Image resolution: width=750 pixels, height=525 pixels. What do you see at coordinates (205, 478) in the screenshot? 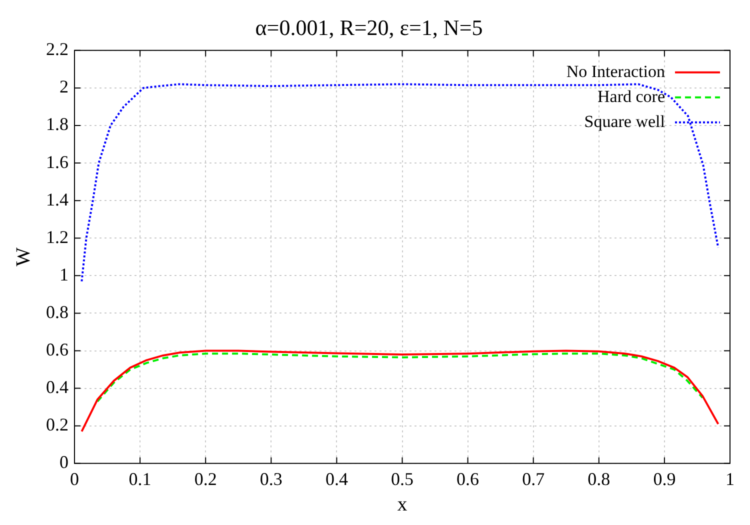
I see `x-tick-label: 0.2` at bounding box center [205, 478].